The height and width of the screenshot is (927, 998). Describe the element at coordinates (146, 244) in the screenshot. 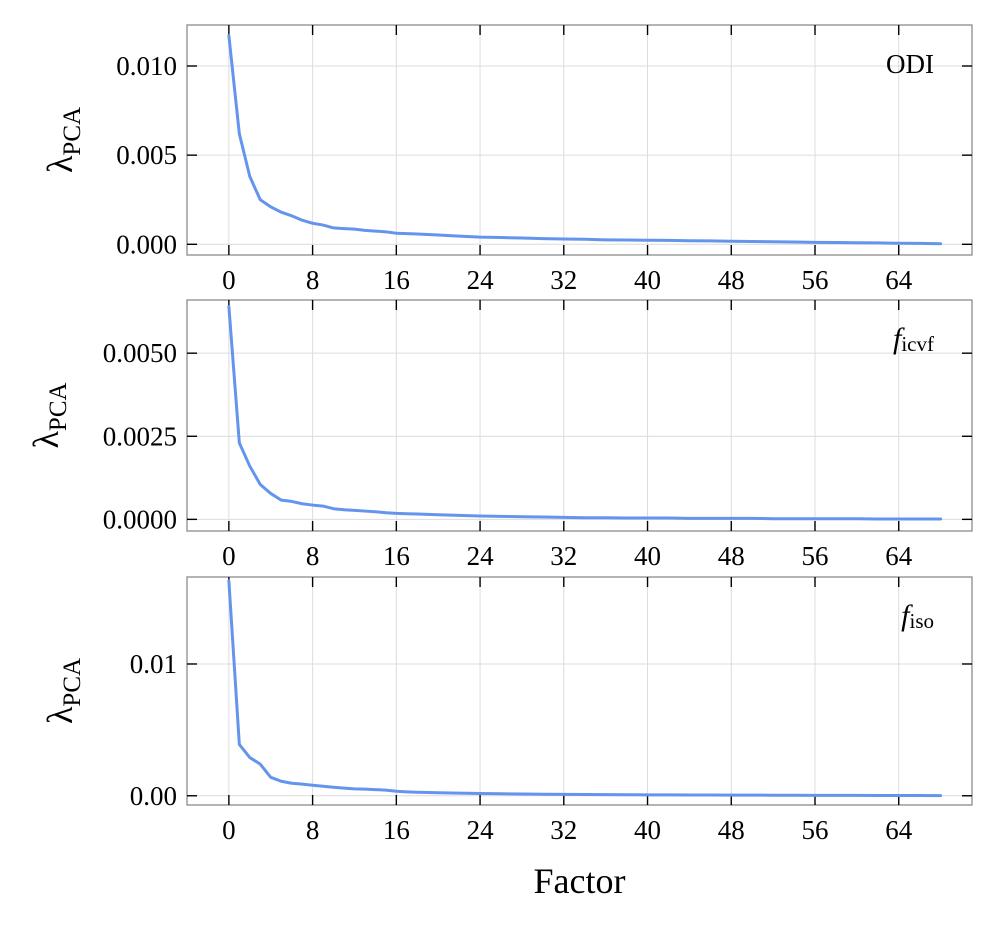

I see `y-tick-label: 0.000` at that location.